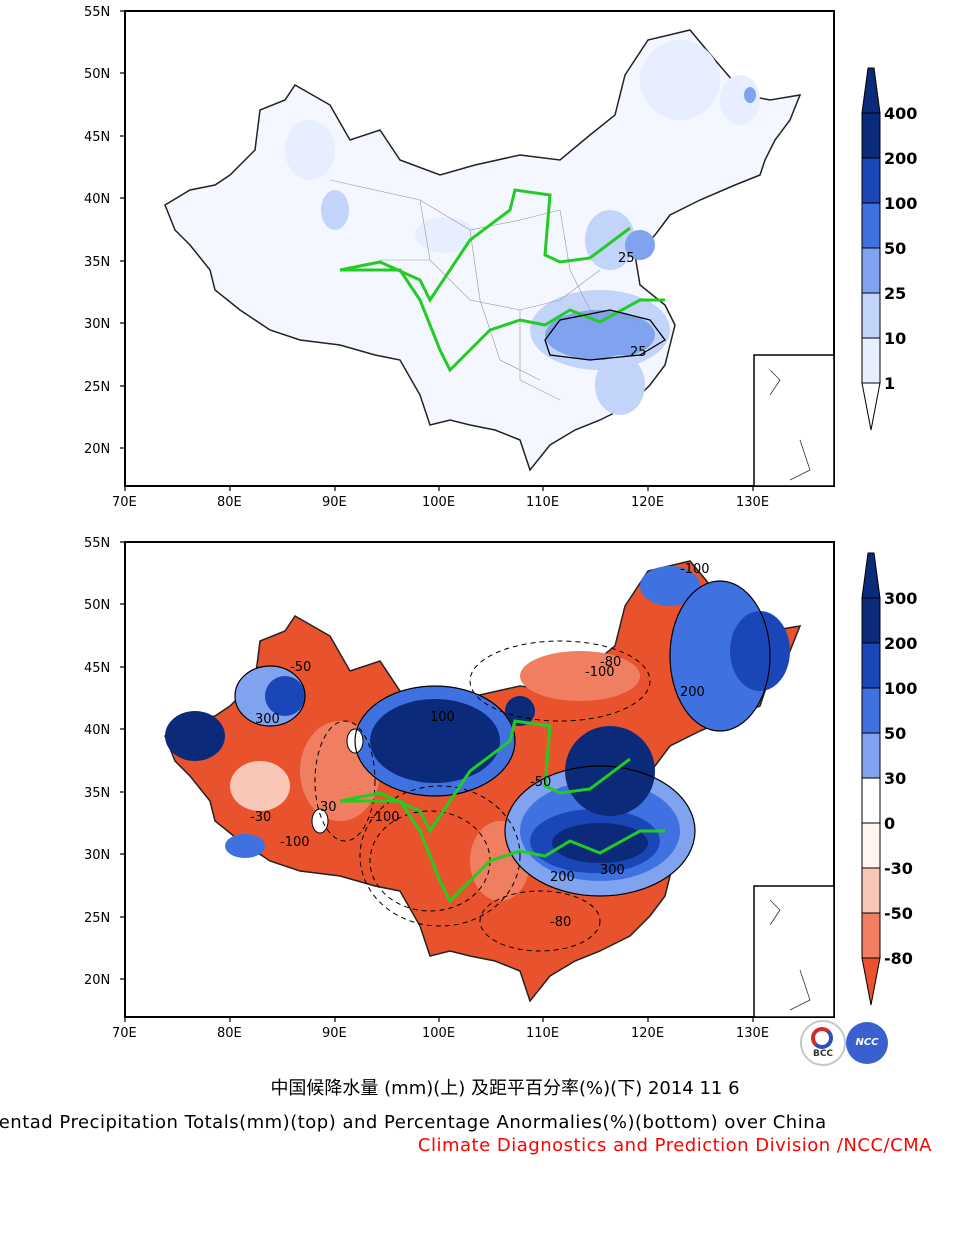  I want to click on bcc-swirl-icon, so click(822, 1038).